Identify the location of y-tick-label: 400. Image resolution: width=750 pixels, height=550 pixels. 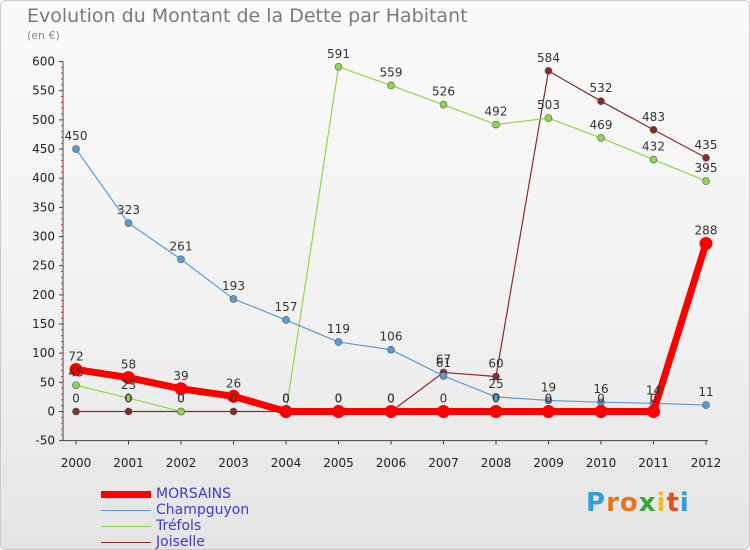
(43, 178).